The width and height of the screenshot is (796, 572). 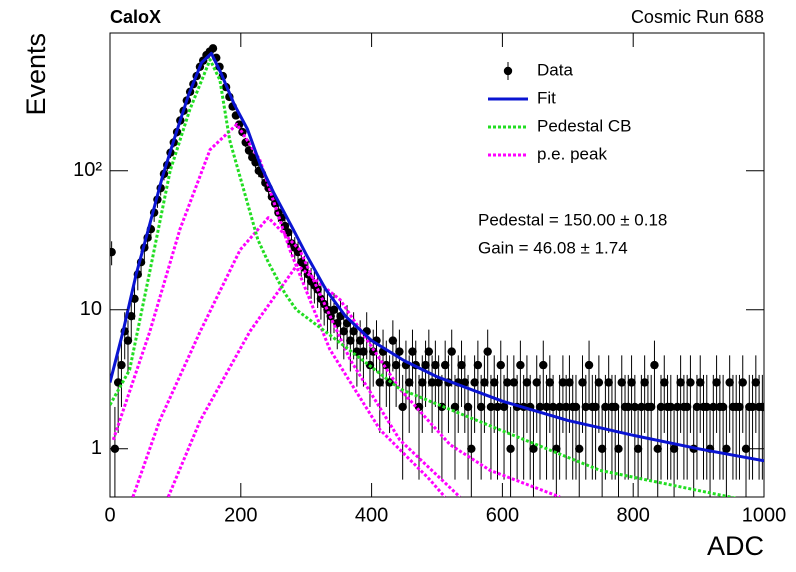 What do you see at coordinates (555, 69) in the screenshot?
I see `legend-label: Data` at bounding box center [555, 69].